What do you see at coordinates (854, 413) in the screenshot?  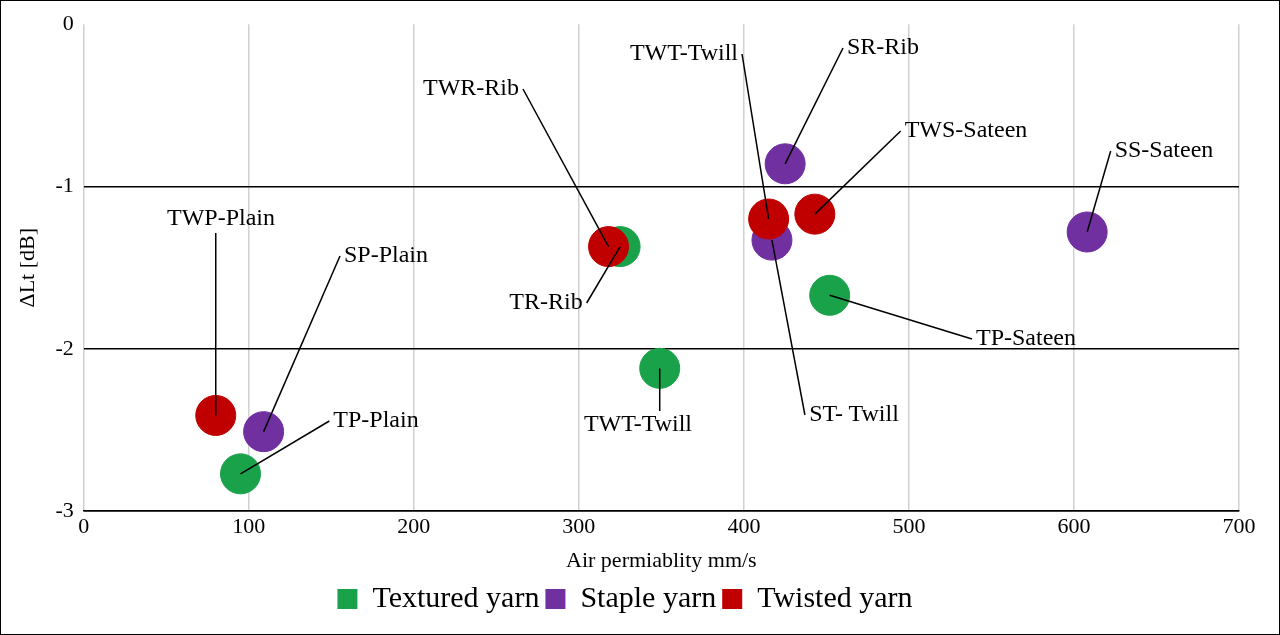 I see `annotation: ST- Twill` at bounding box center [854, 413].